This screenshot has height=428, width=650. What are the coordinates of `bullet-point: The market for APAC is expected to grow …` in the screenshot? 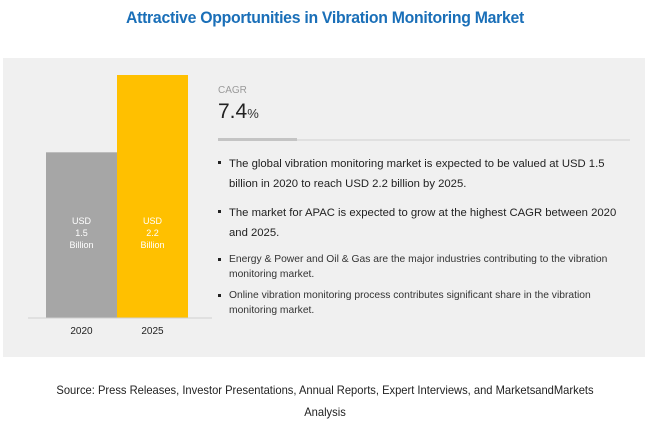 It's located at (423, 223).